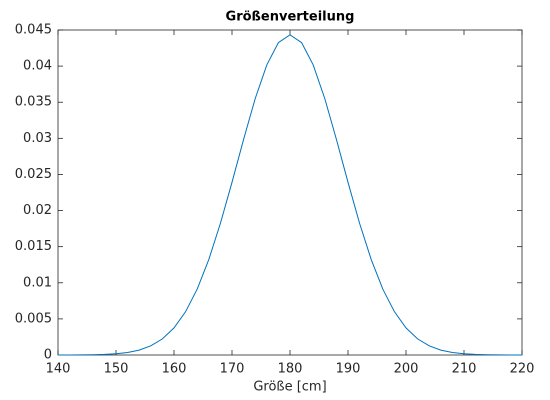 Image resolution: width=550 pixels, height=400 pixels. I want to click on y-tick-label: 0.015, so click(33, 246).